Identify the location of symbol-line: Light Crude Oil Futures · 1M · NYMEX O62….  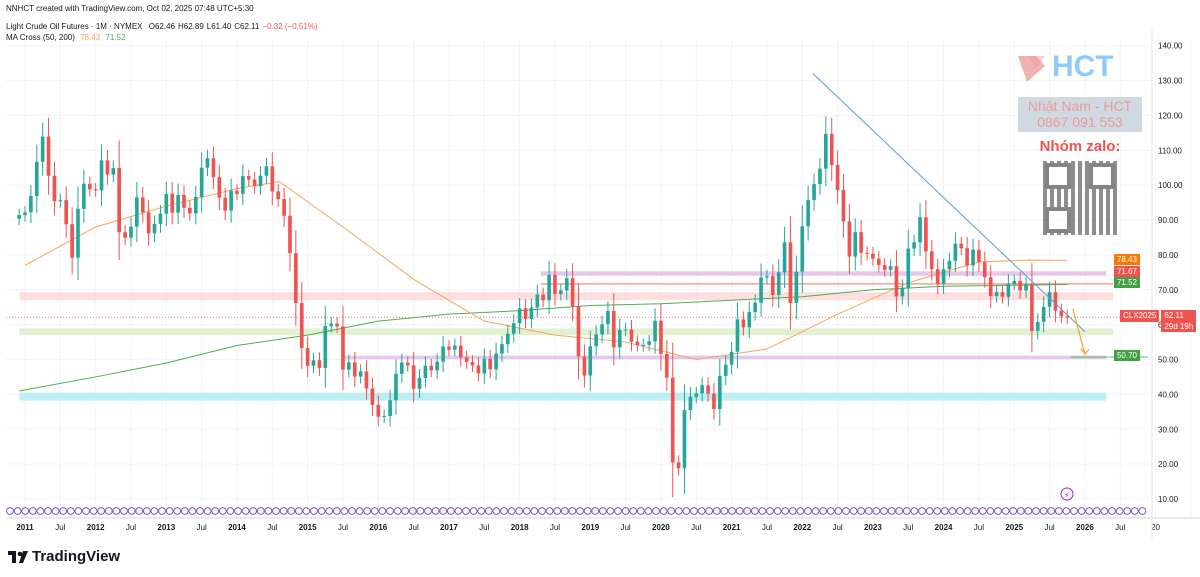
(163, 26).